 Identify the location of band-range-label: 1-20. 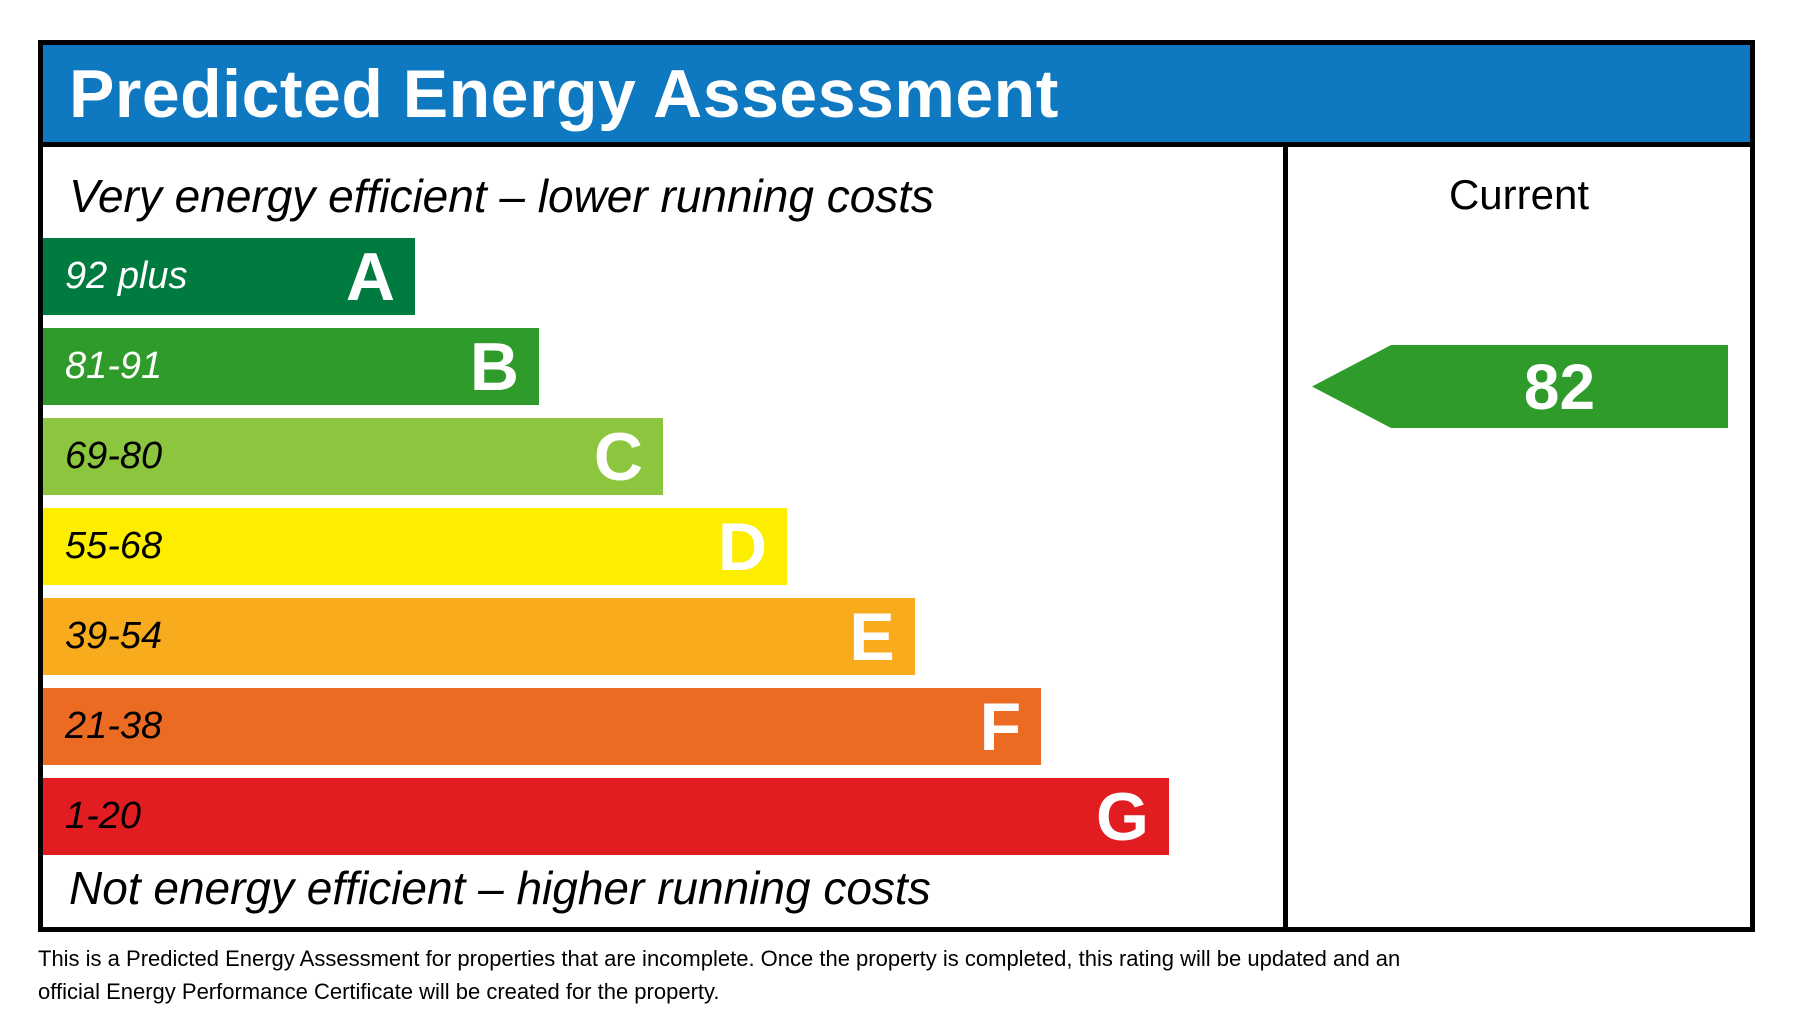
(103, 816).